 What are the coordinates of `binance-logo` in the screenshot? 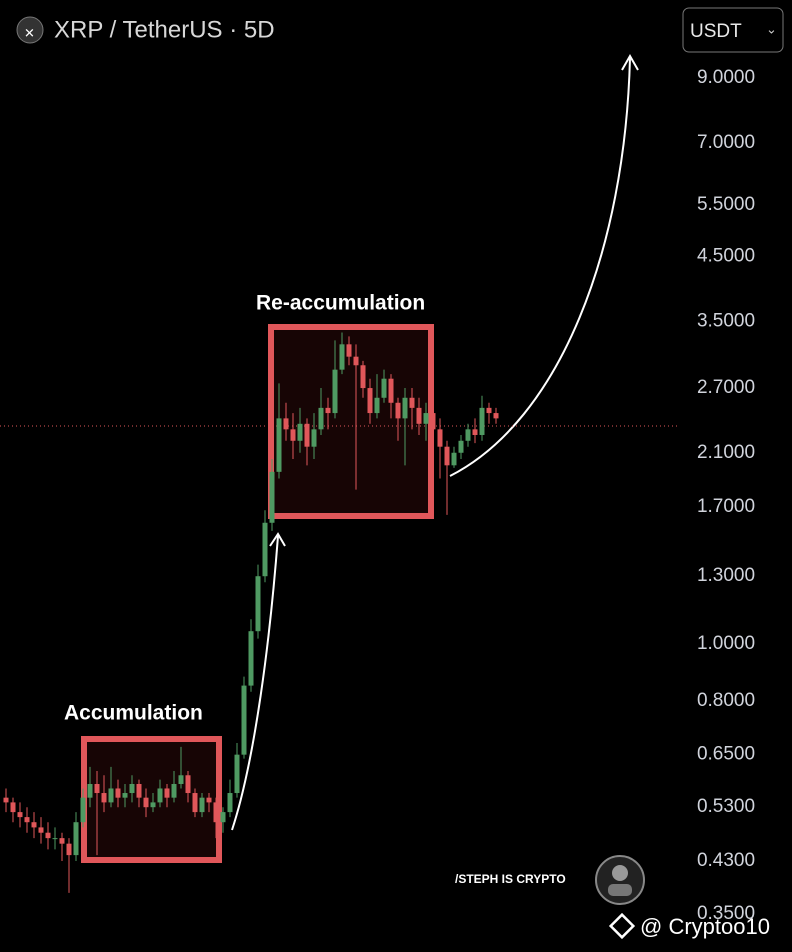 It's located at (622, 926).